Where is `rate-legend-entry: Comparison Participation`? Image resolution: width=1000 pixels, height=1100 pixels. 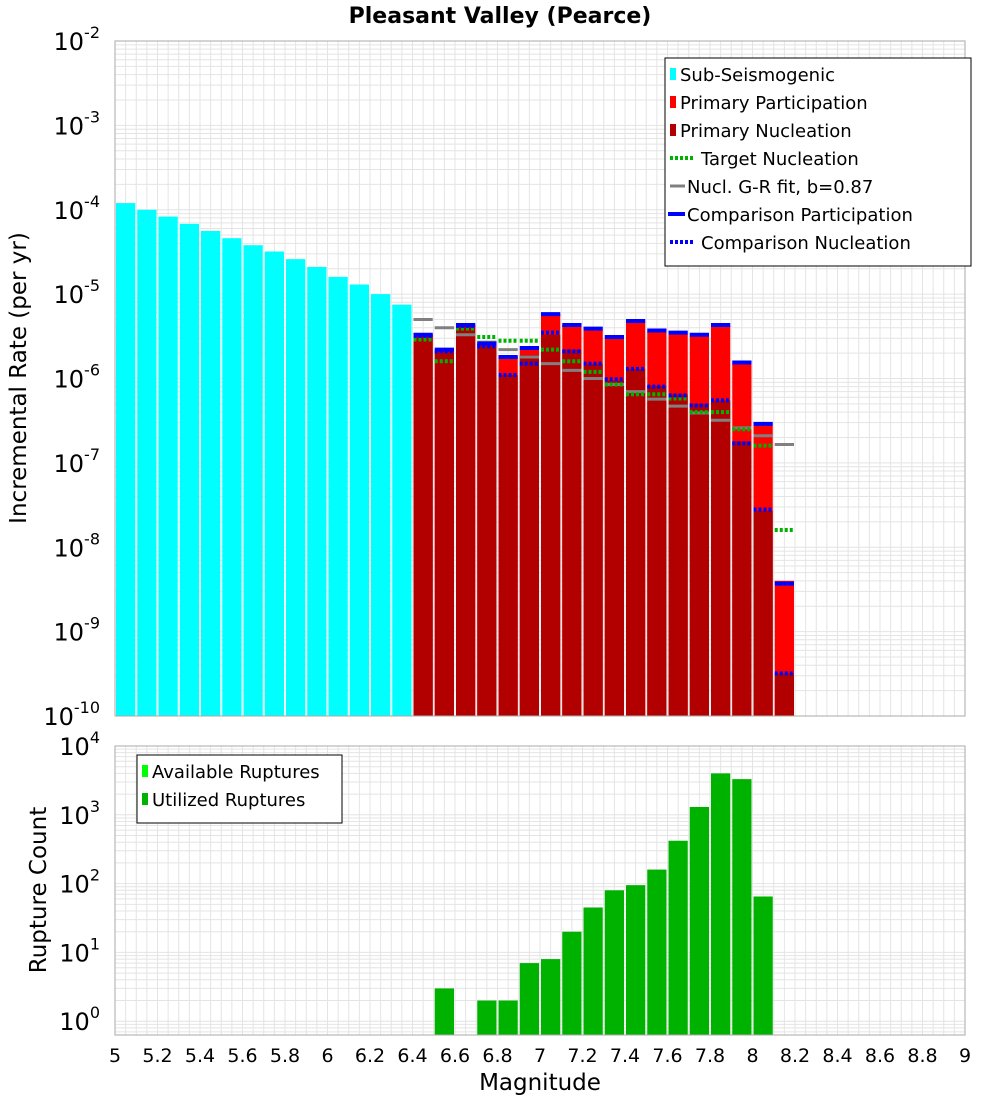 rate-legend-entry: Comparison Participation is located at coordinates (800, 215).